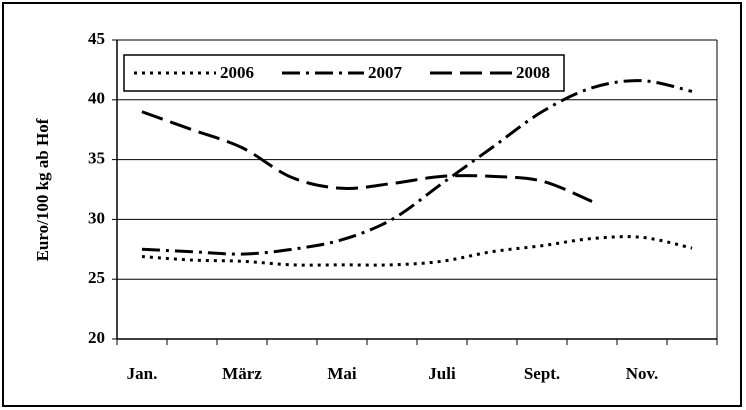 Image resolution: width=746 pixels, height=410 pixels. Describe the element at coordinates (42, 189) in the screenshot. I see `y-axis-label: Euro/100 kg ab Hof` at that location.